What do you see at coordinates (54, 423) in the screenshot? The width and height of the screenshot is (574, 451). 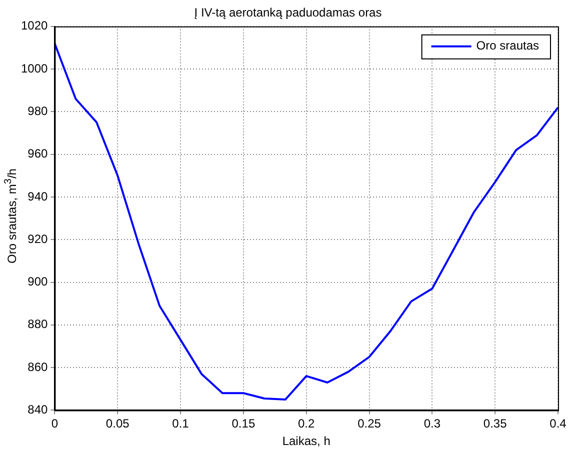 I see `x-tick-label: 0` at bounding box center [54, 423].